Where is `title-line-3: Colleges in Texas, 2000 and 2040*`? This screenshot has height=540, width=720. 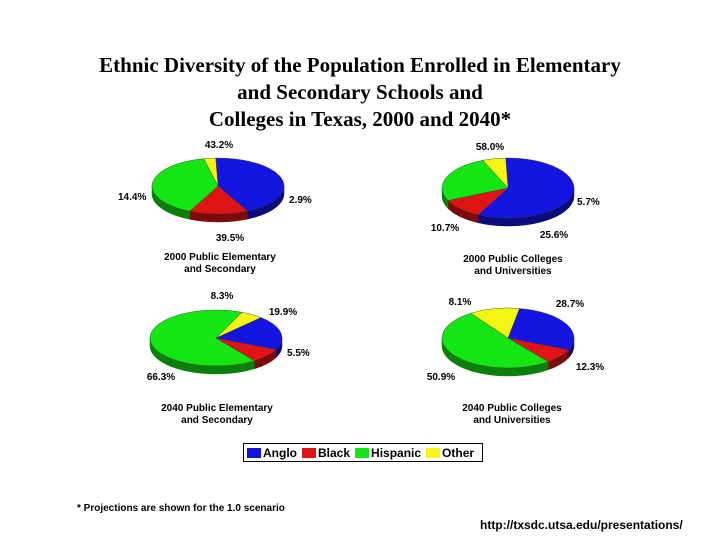
title-line-3: Colleges in Texas, 2000 and 2040* is located at coordinates (360, 119).